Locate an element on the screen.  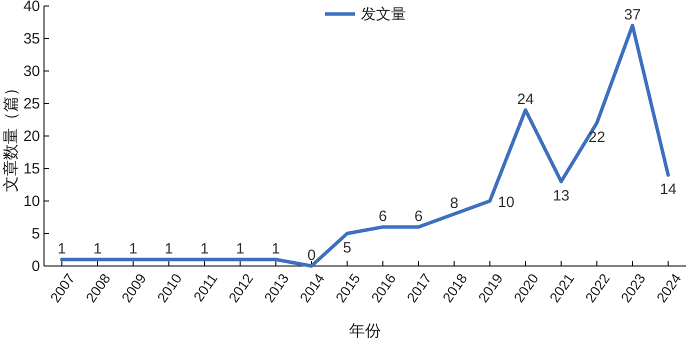
y-tick-label: 5 is located at coordinates (36, 234).